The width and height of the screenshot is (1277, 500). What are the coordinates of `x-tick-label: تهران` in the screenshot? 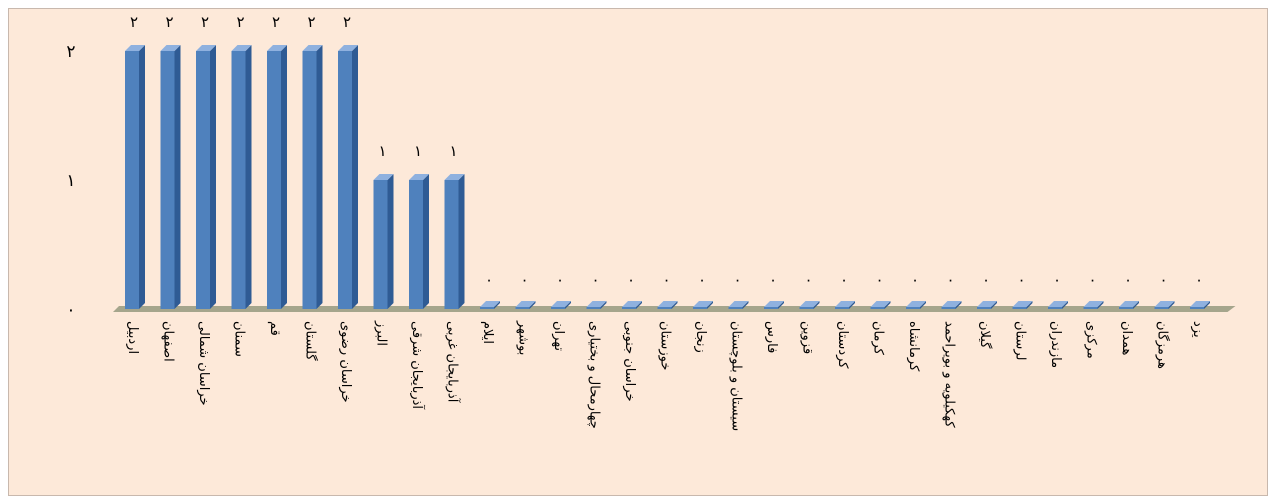 It's located at (558, 336).